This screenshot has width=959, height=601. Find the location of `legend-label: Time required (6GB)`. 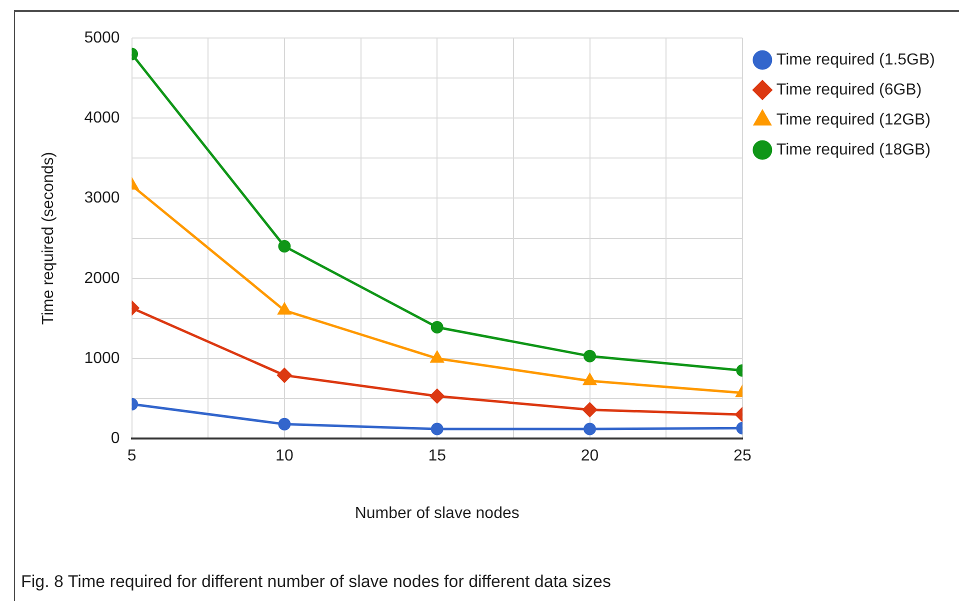

legend-label: Time required (6GB) is located at coordinates (849, 89).